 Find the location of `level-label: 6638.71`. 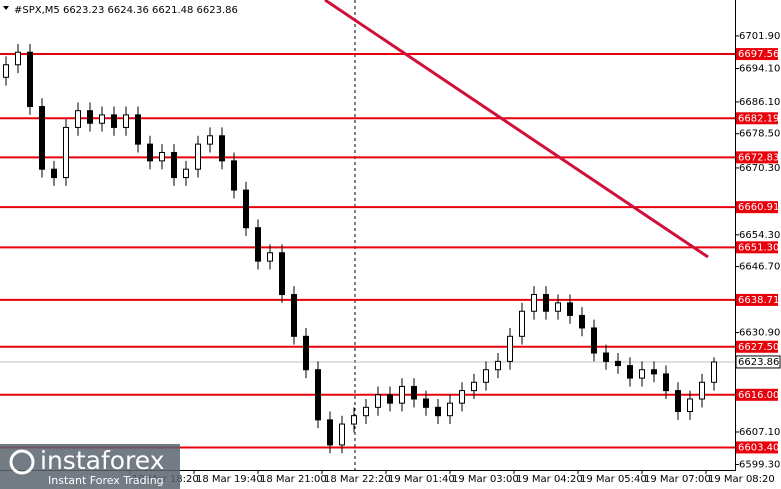

level-label: 6638.71 is located at coordinates (758, 300).